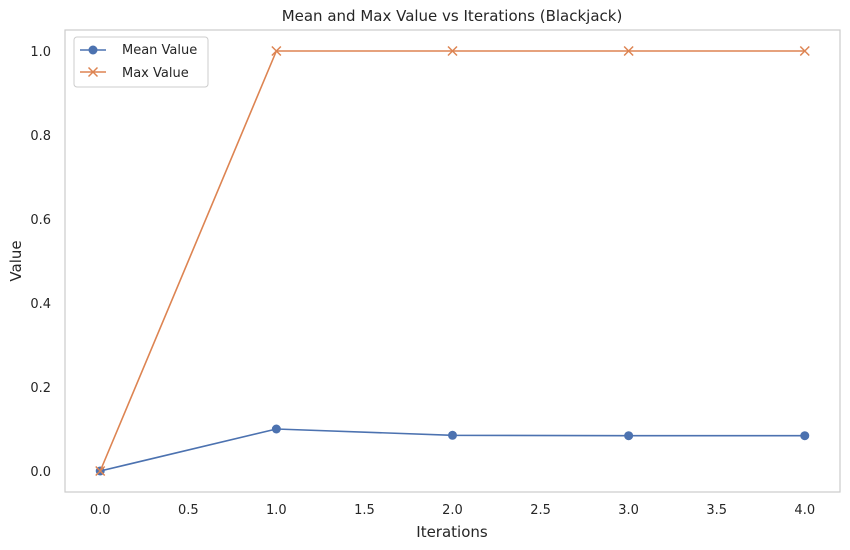  What do you see at coordinates (452, 450) in the screenshot?
I see `series-mean-value` at bounding box center [452, 450].